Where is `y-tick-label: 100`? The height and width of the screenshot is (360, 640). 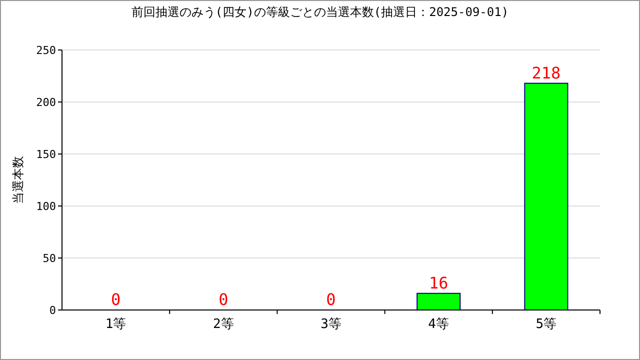 y-tick-label: 100 is located at coordinates (46, 206).